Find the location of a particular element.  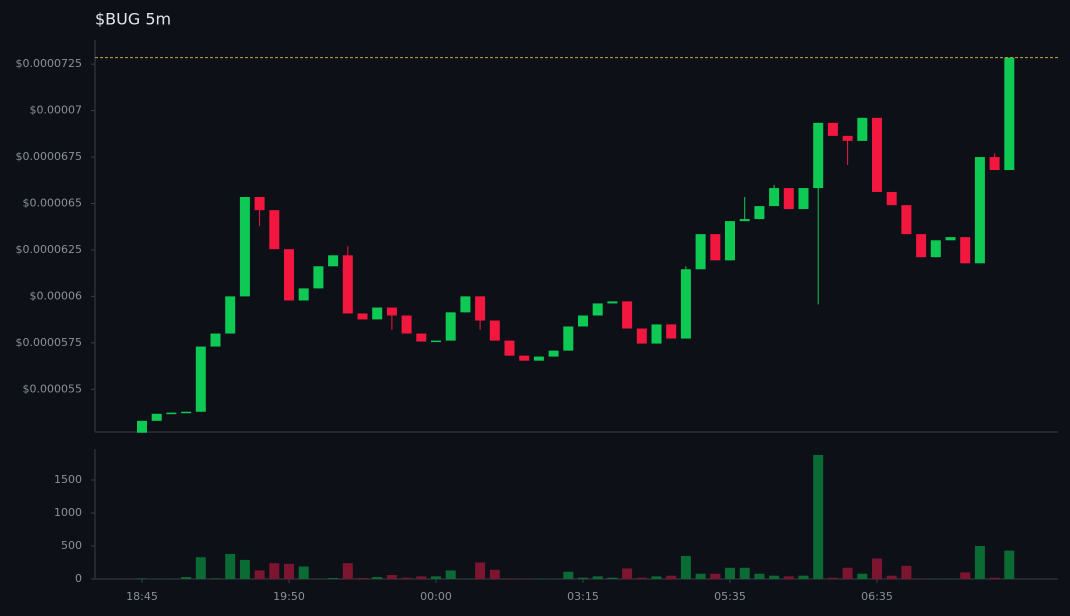

x-tick-label: 00:00 is located at coordinates (436, 596).